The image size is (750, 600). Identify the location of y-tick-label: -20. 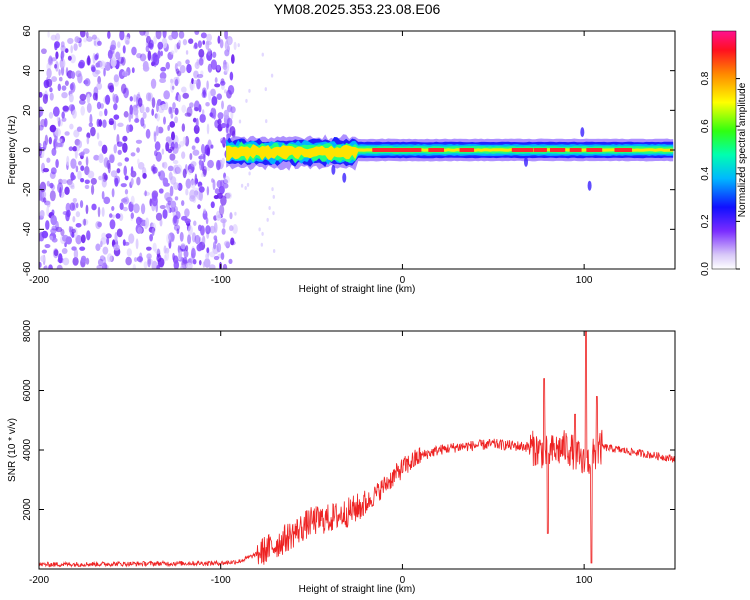
(27, 189).